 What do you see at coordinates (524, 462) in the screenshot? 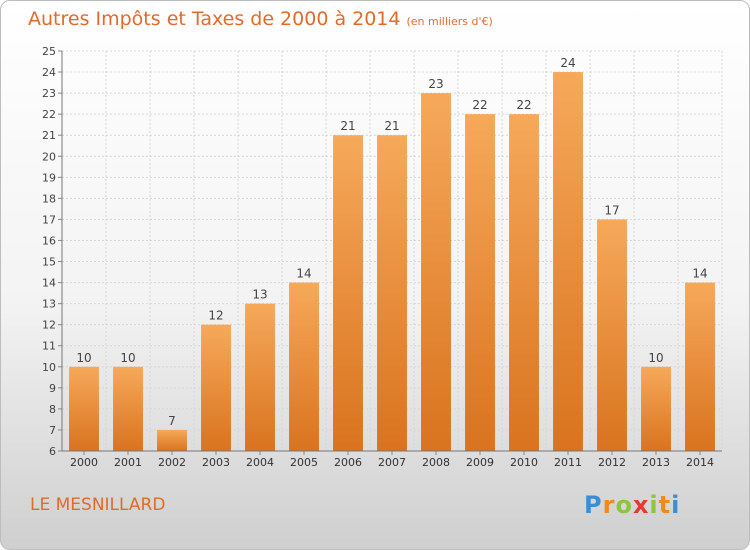
I see `x-tick-label: 2010` at bounding box center [524, 462].